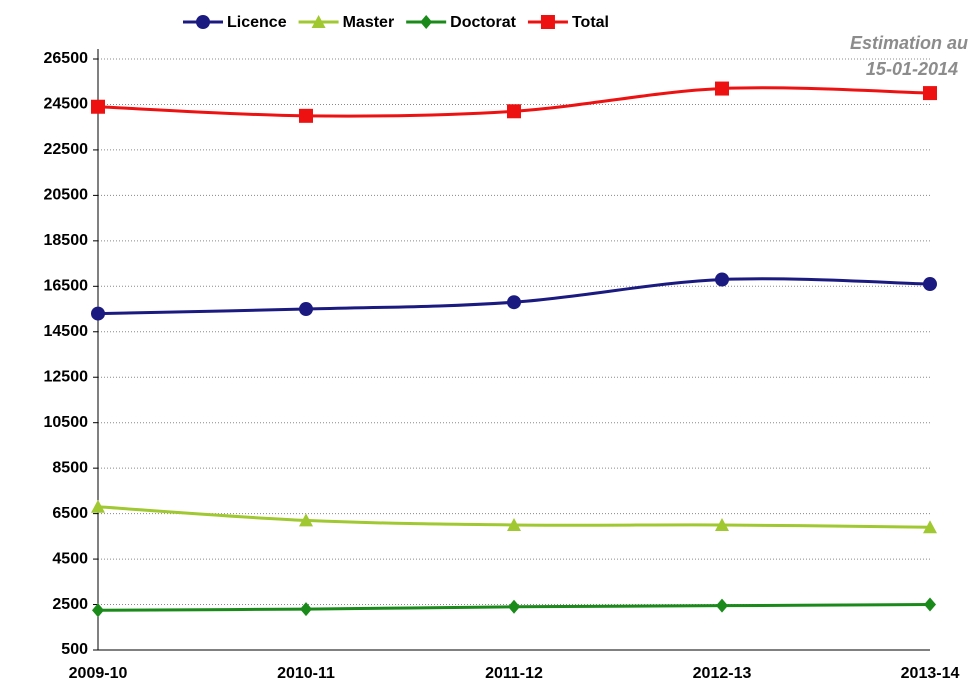  Describe the element at coordinates (257, 22) in the screenshot. I see `legend-label: Licence` at that location.